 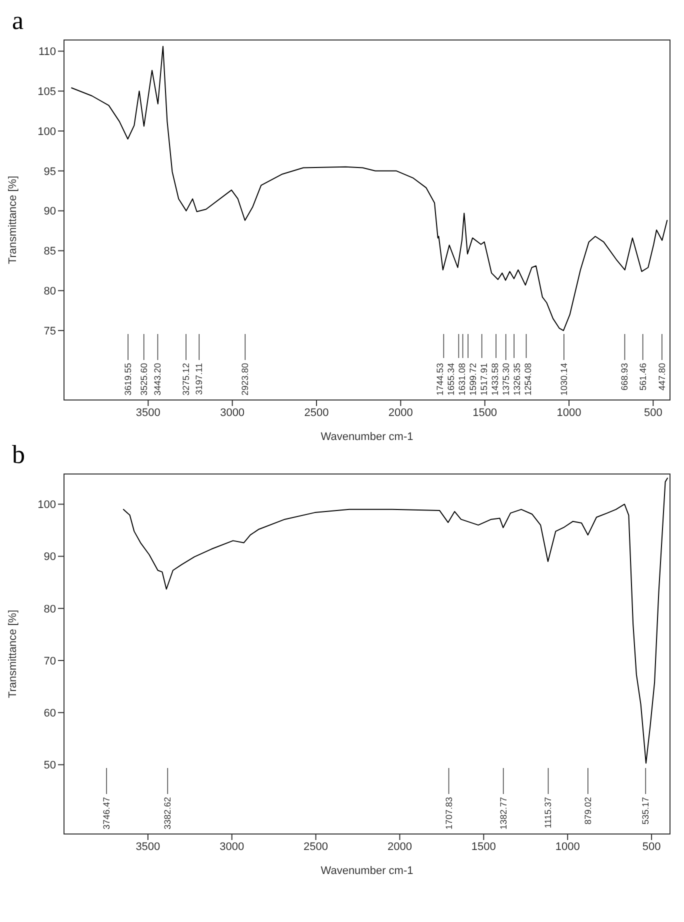 What do you see at coordinates (107, 813) in the screenshot?
I see `ref-line-label: 3746.47` at bounding box center [107, 813].